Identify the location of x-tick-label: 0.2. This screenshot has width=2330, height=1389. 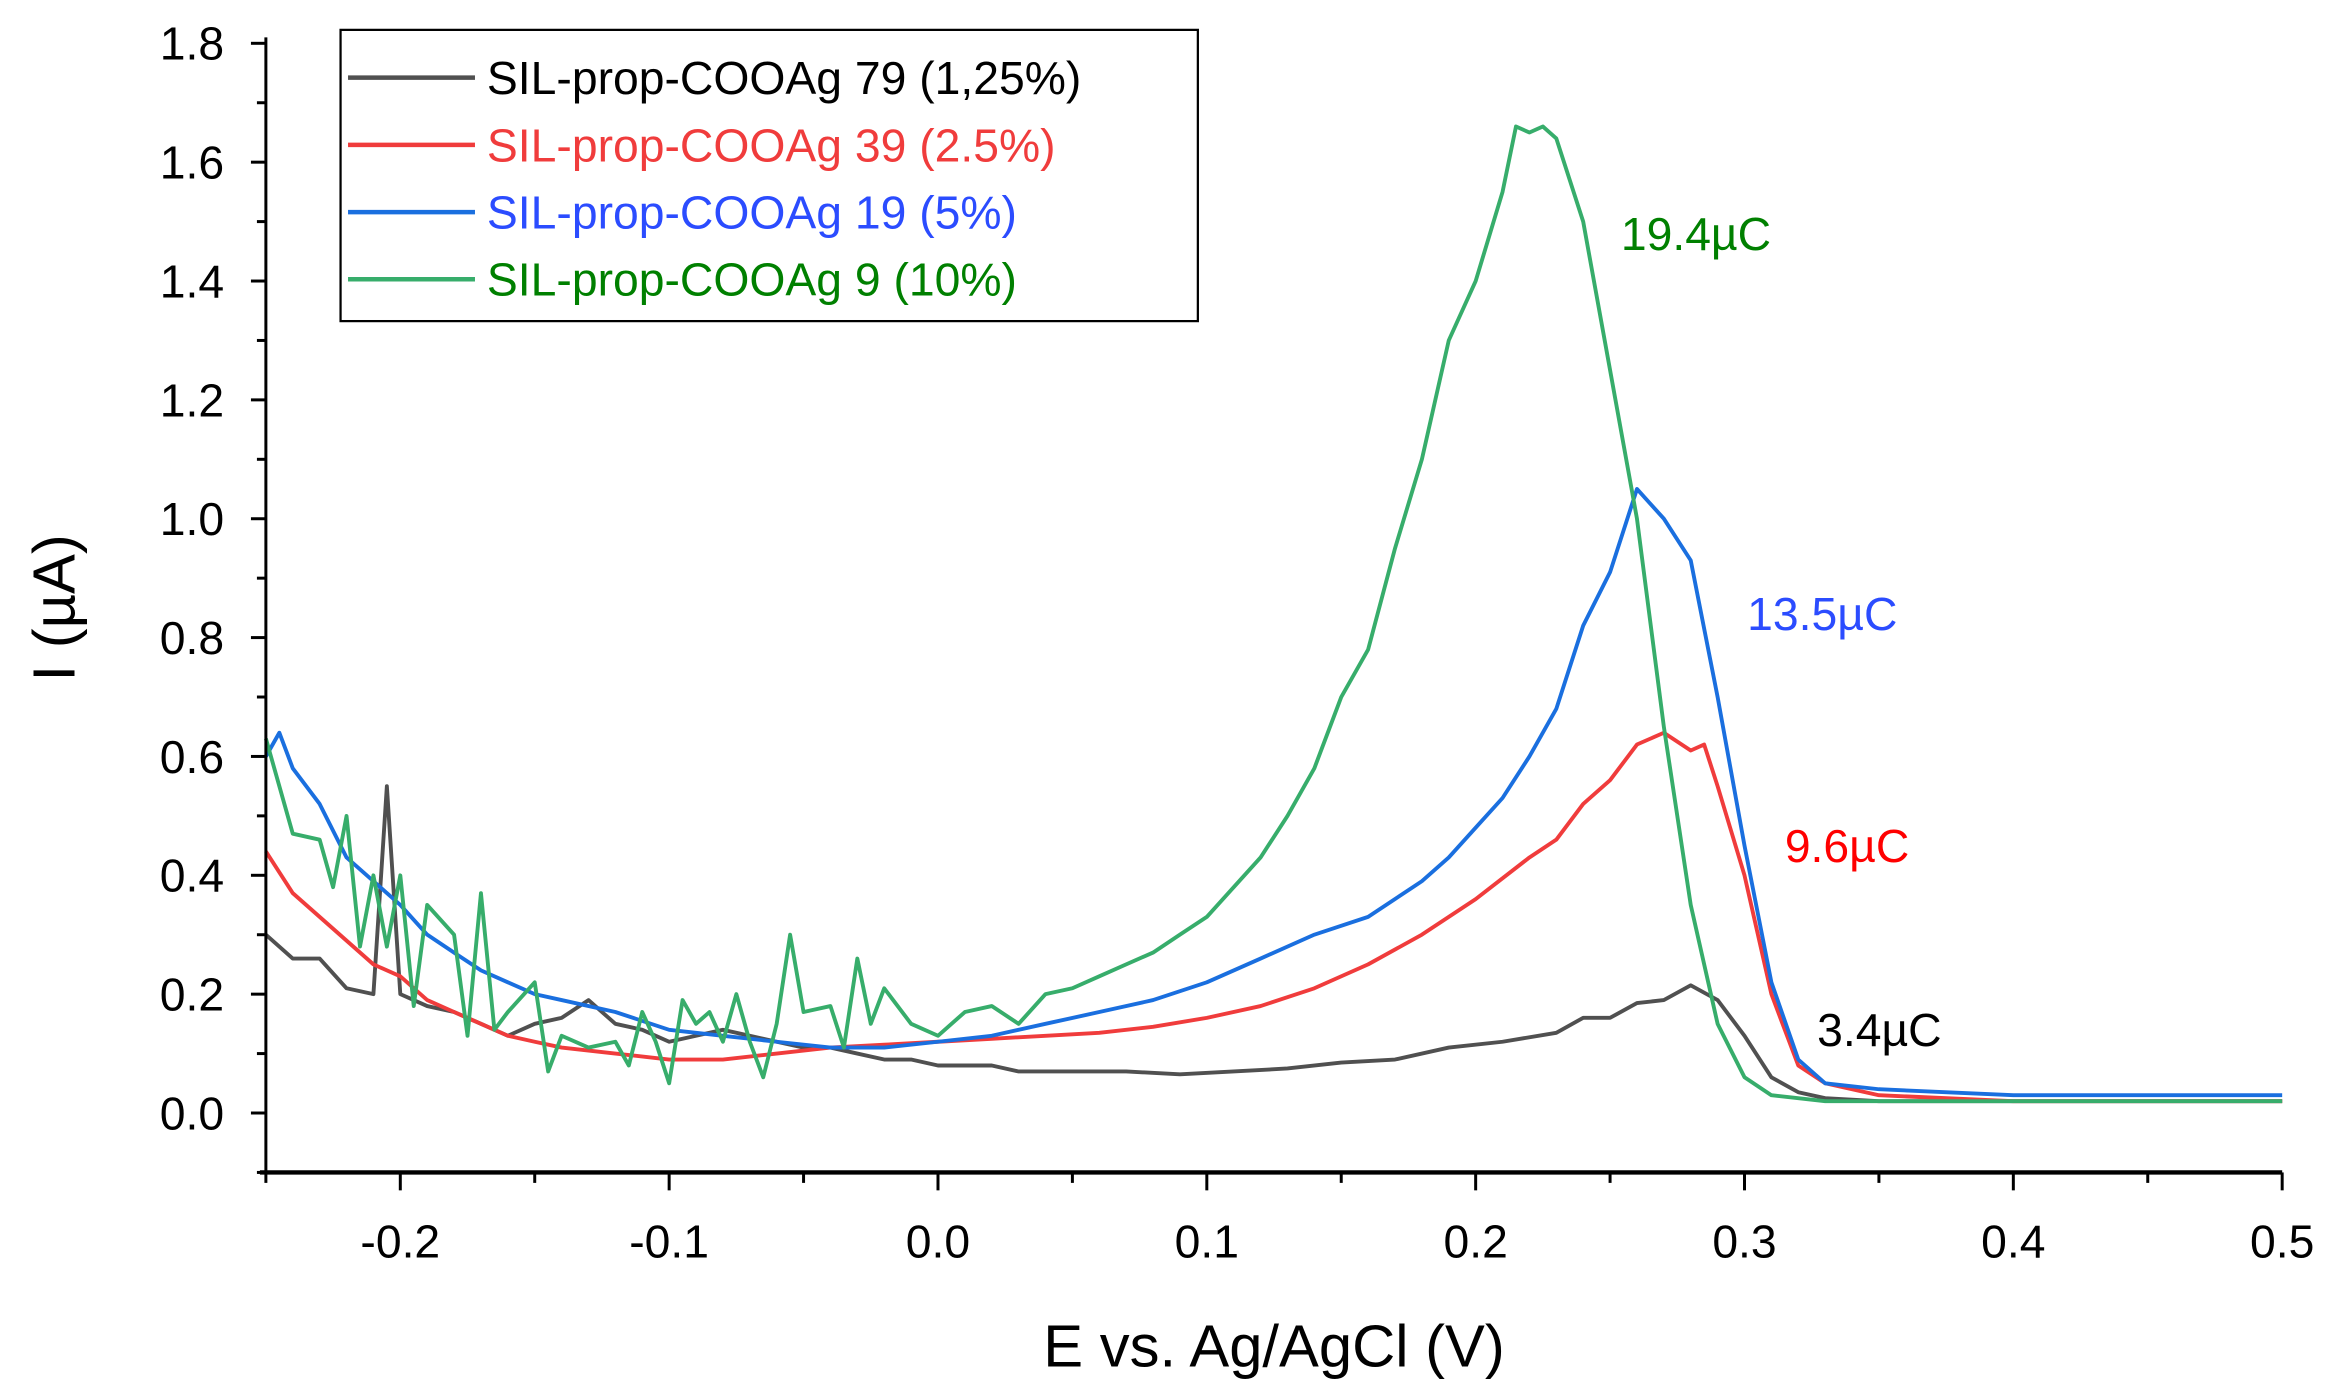
(1475, 1242).